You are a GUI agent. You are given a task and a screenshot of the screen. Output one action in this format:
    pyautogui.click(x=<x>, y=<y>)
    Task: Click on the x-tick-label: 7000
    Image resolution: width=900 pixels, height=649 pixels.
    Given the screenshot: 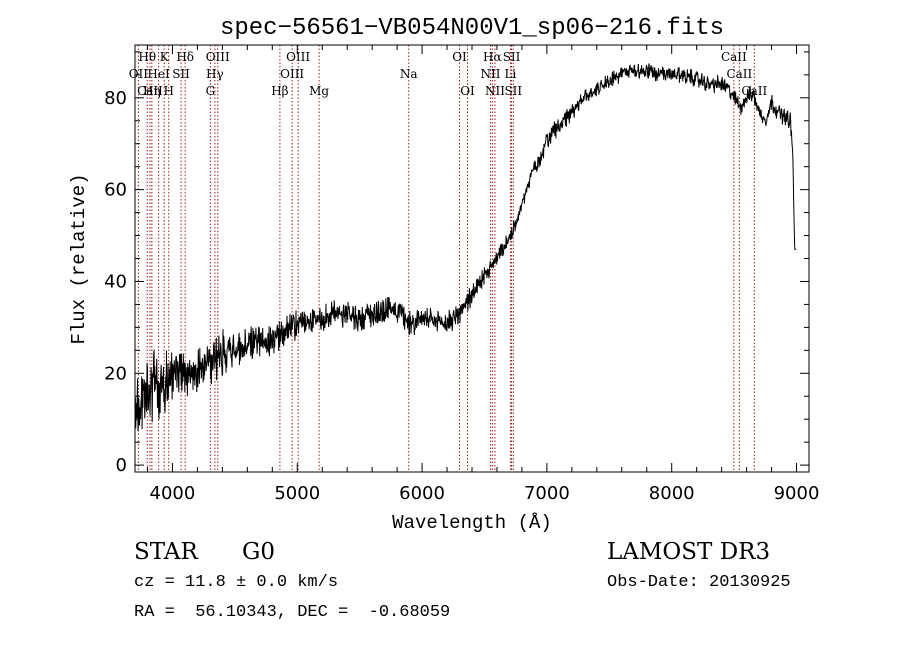 What is the action you would take?
    pyautogui.click(x=547, y=493)
    